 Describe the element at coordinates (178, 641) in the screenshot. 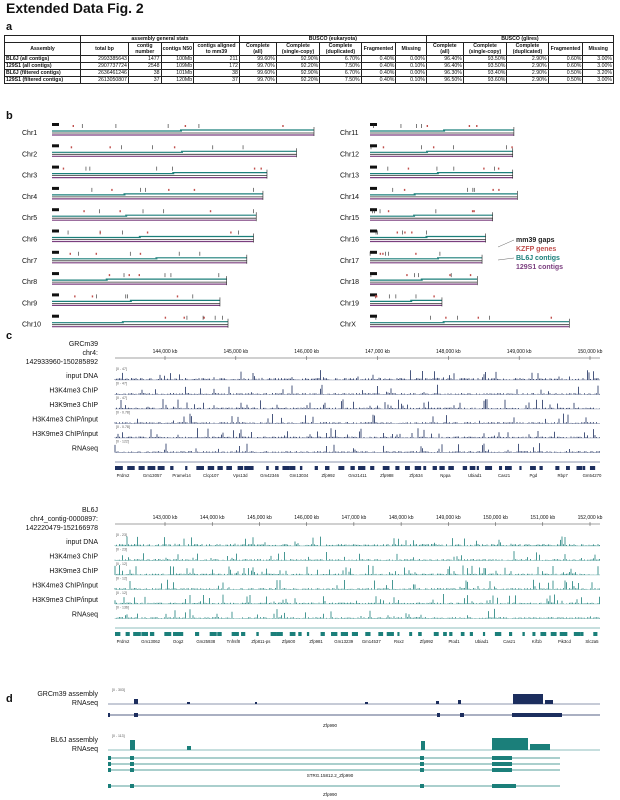

I see `gene-label: Oog2` at that location.